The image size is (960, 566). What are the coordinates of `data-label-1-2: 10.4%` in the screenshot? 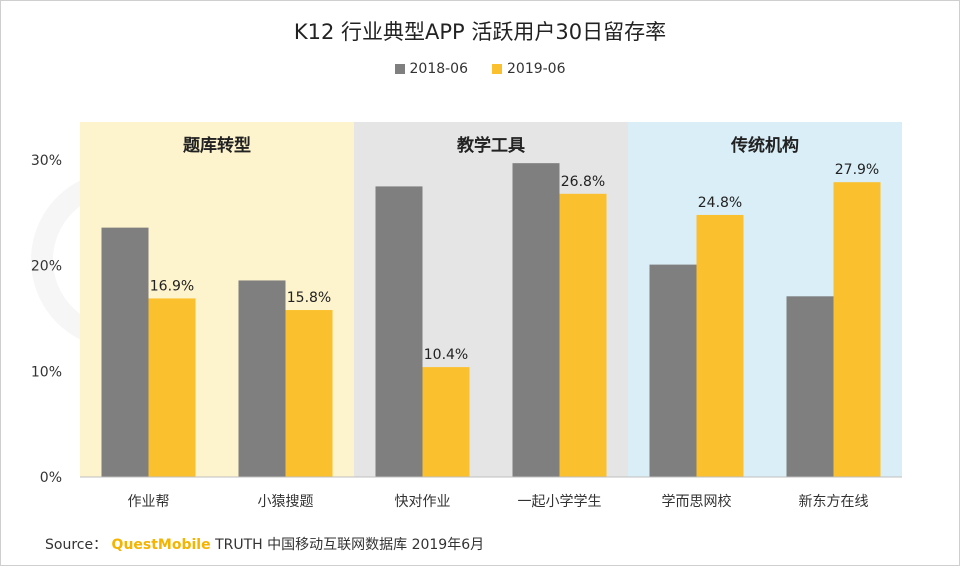 It's located at (446, 355).